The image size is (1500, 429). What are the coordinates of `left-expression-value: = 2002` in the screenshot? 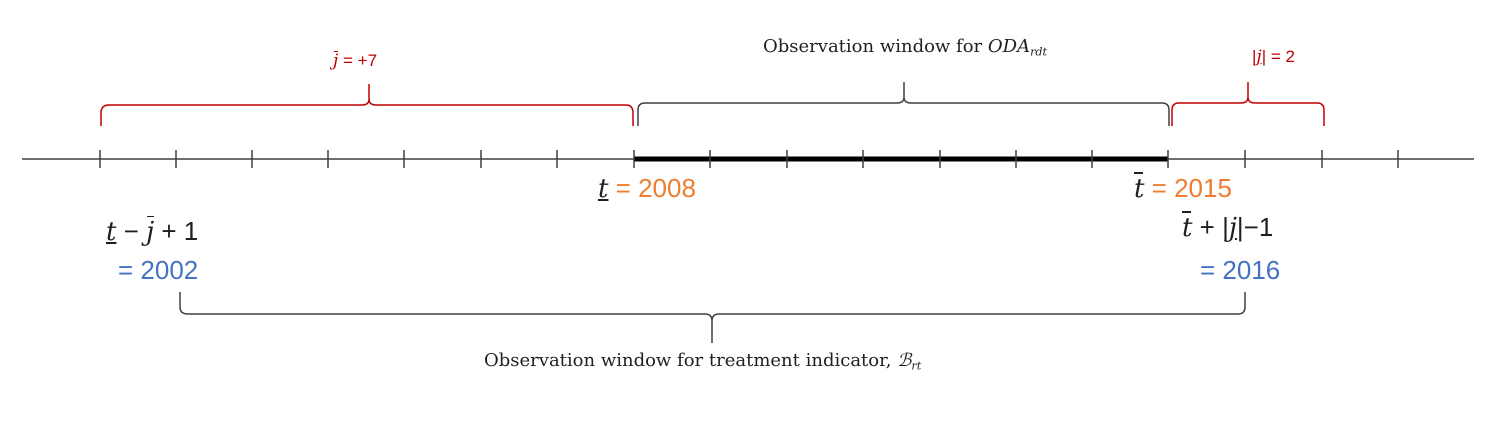 It's located at (158, 270).